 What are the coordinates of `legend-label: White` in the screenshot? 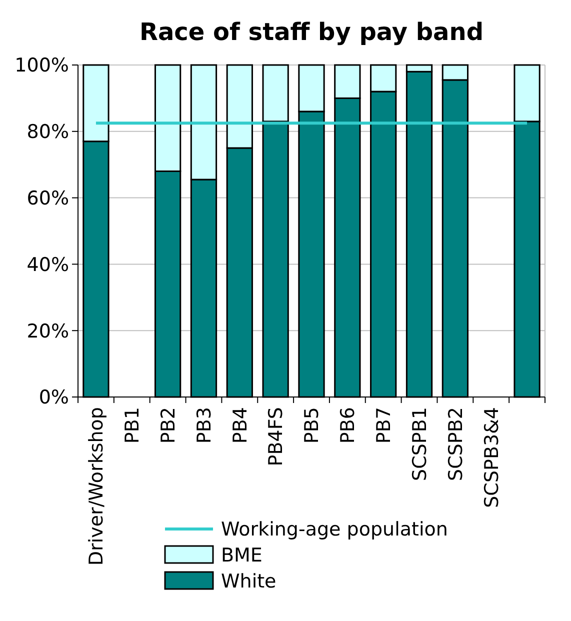 It's located at (248, 581).